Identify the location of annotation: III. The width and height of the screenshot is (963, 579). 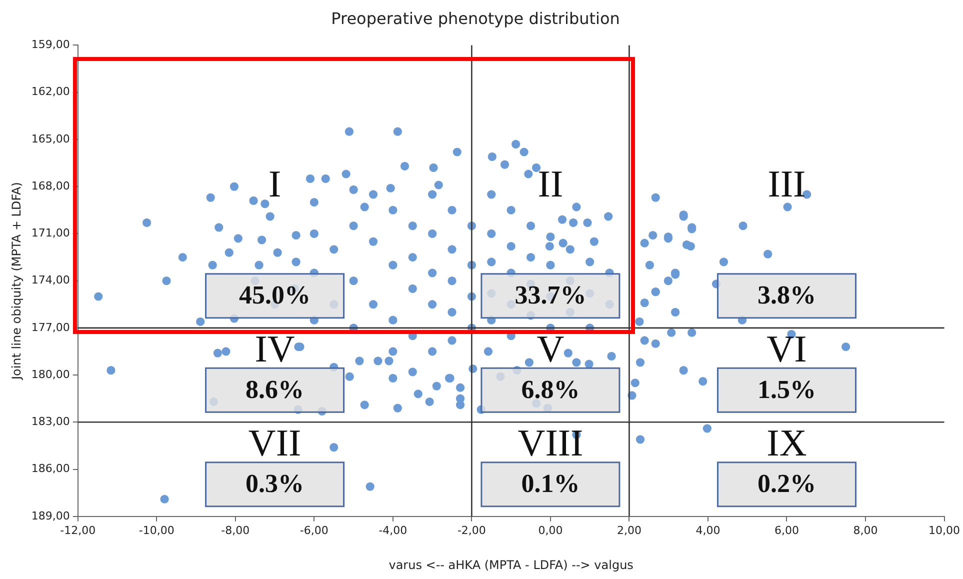
(787, 185).